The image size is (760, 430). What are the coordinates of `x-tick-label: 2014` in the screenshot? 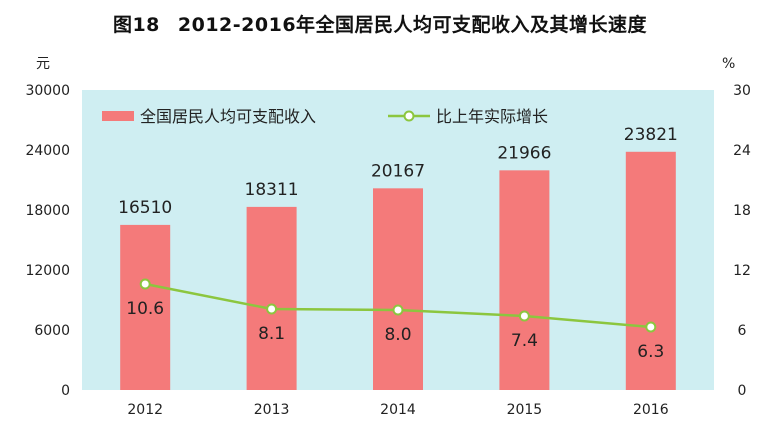 It's located at (398, 410).